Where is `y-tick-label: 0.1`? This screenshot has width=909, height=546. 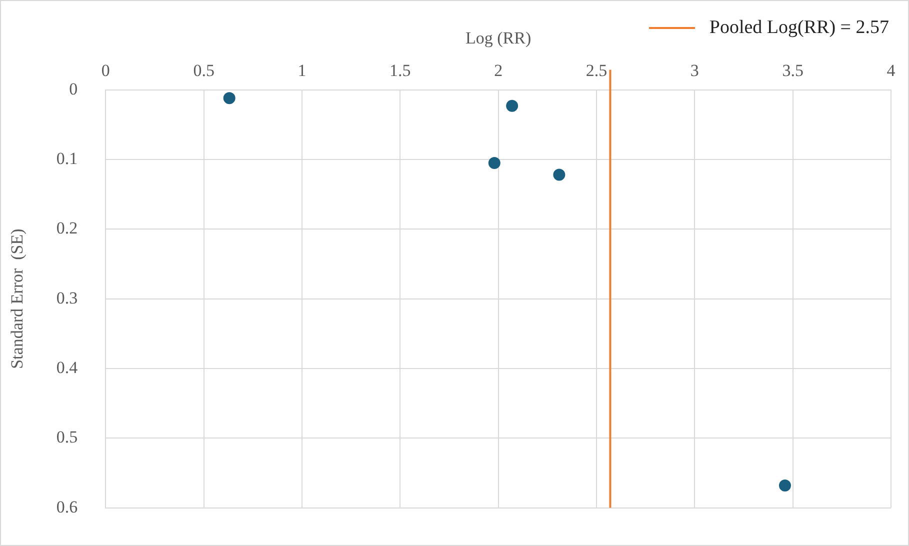
y-tick-label: 0.1 is located at coordinates (67, 158).